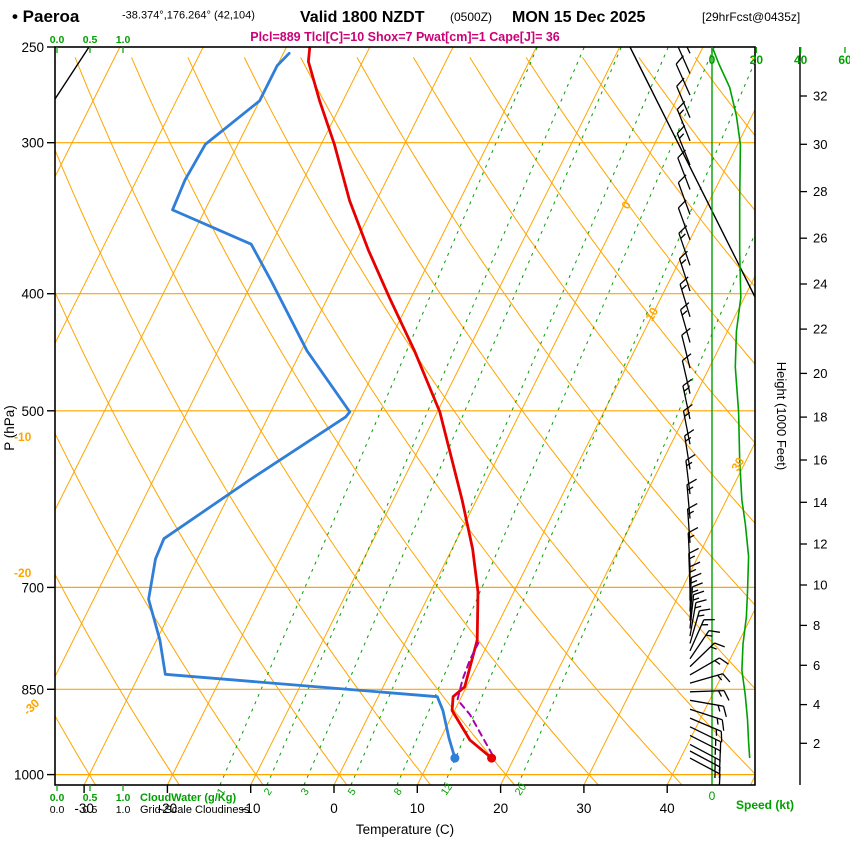 Image resolution: width=850 pixels, height=860 pixels. Describe the element at coordinates (816, 743) in the screenshot. I see `height-tick-label: 2` at that location.